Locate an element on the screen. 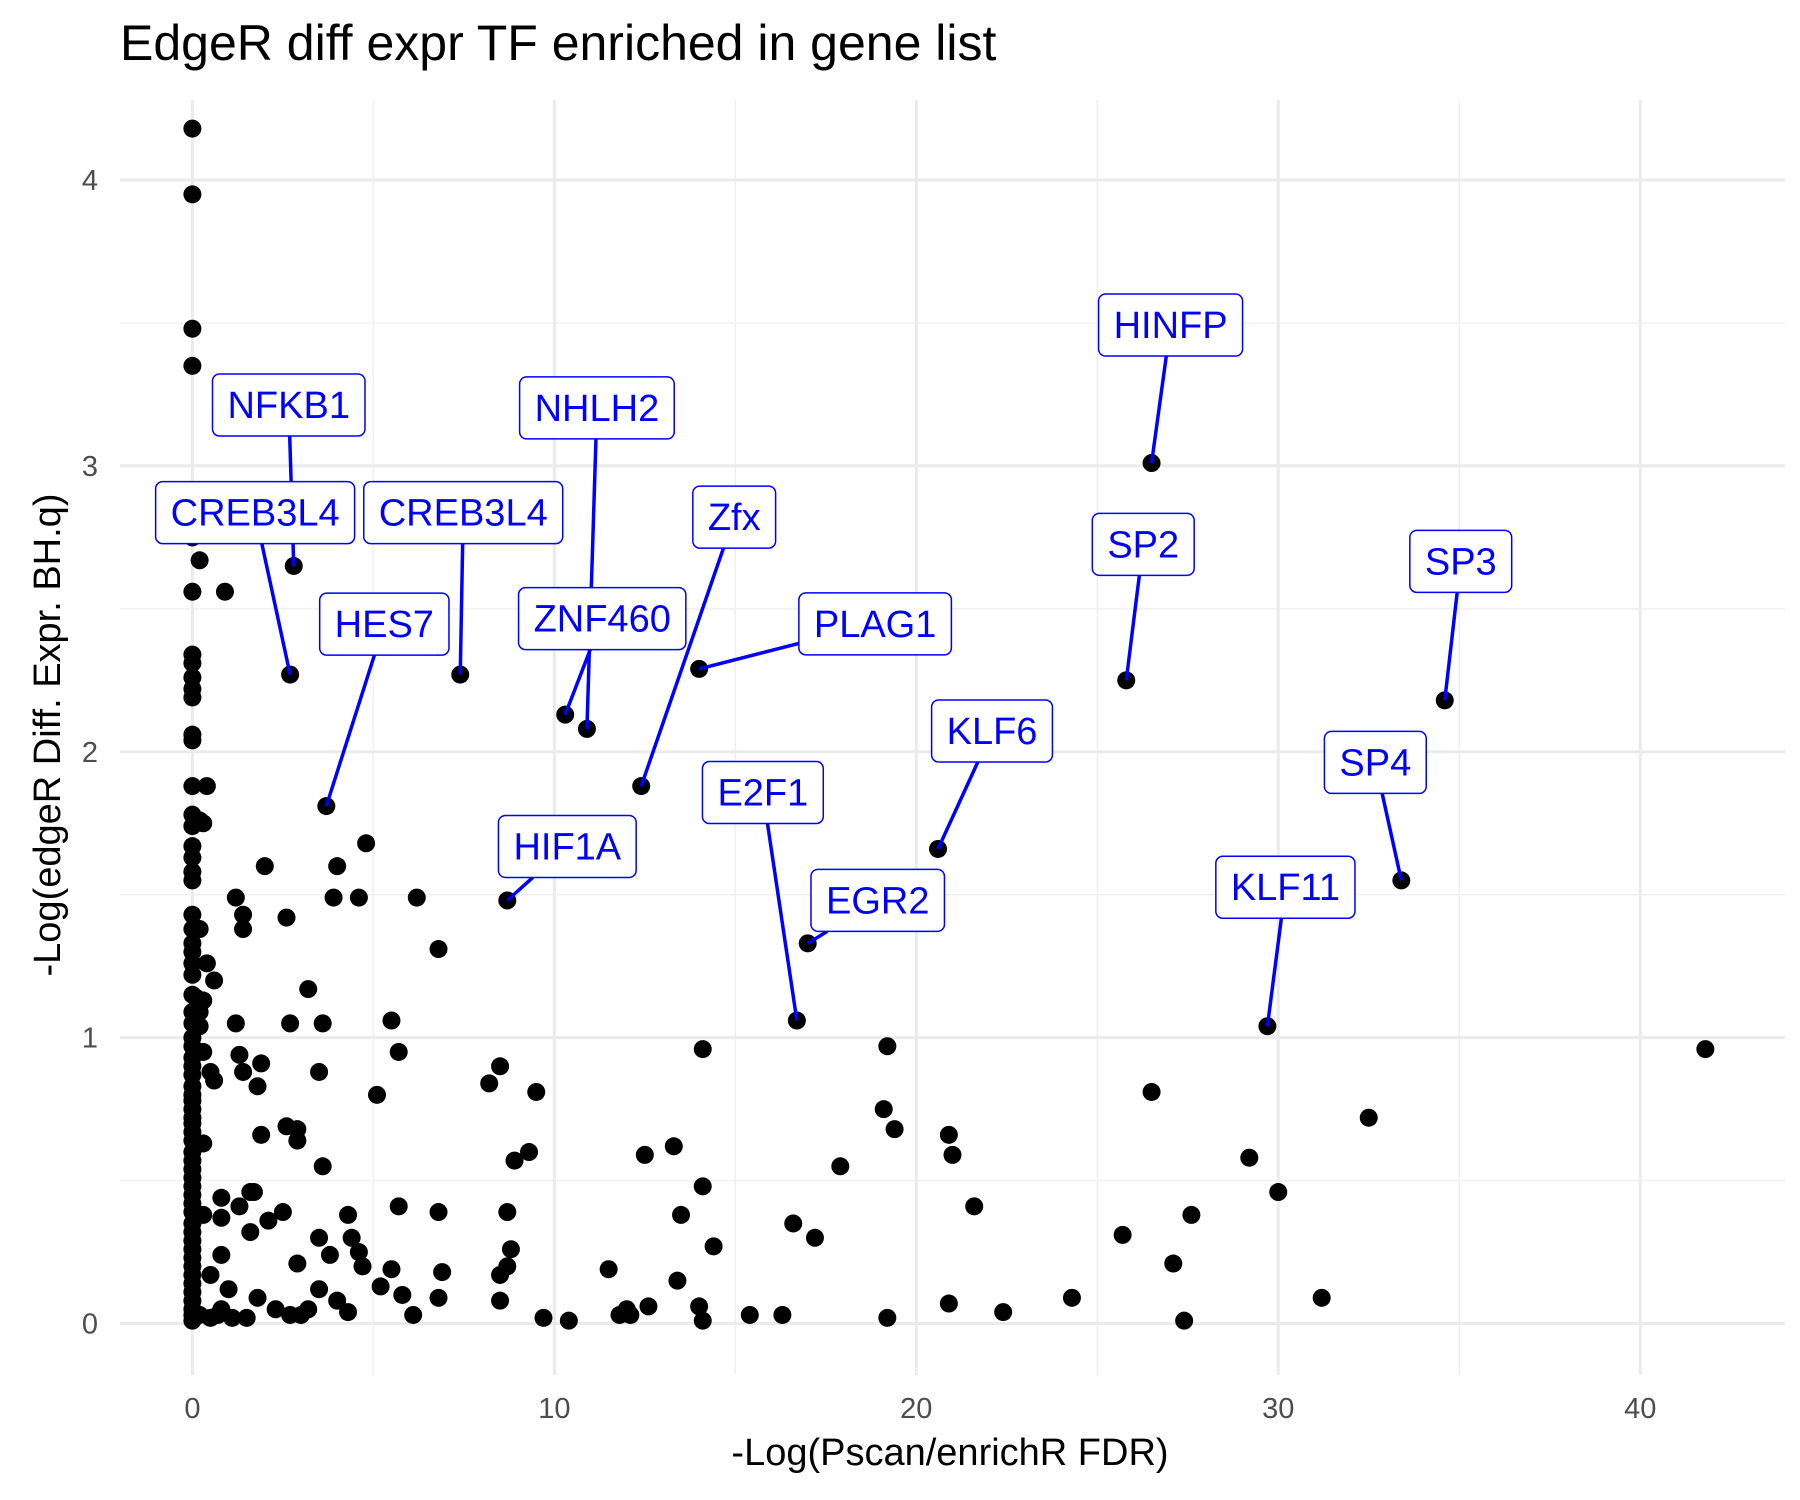 The image size is (1800, 1500). gene-label-text: ZNF460 is located at coordinates (602, 620).